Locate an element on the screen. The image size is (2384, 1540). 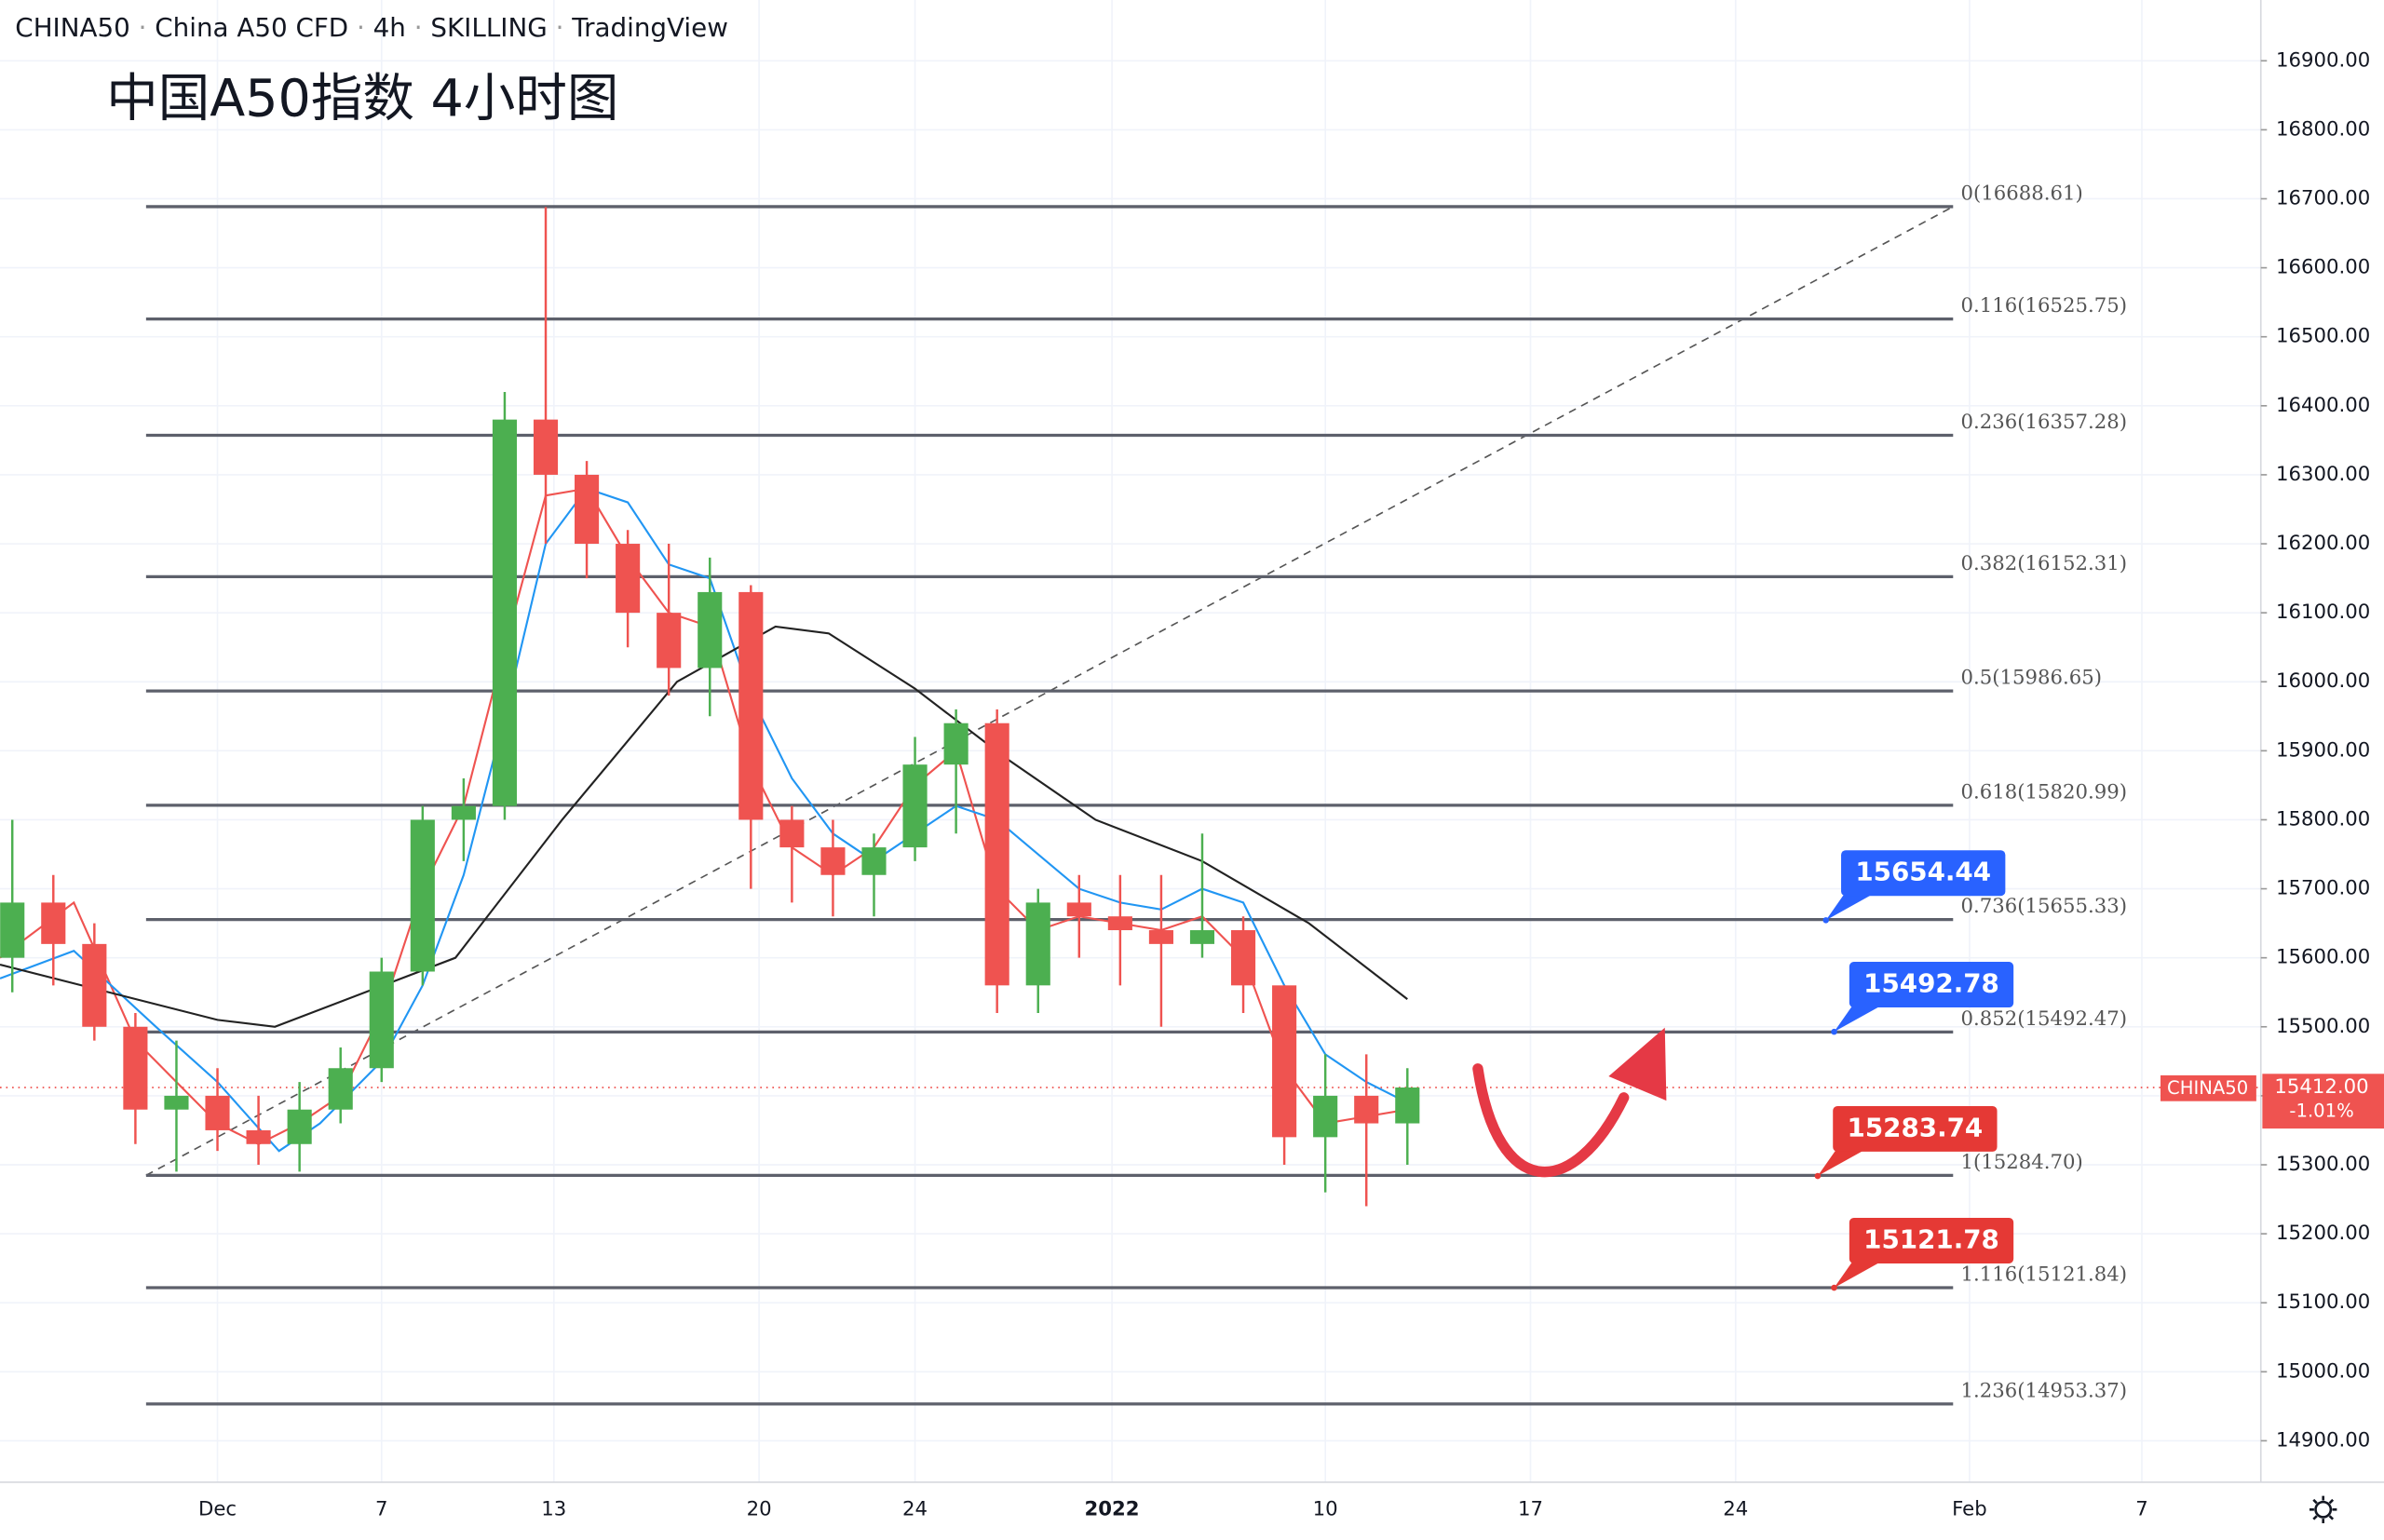
x-tick-label: Dec is located at coordinates (217, 1508).